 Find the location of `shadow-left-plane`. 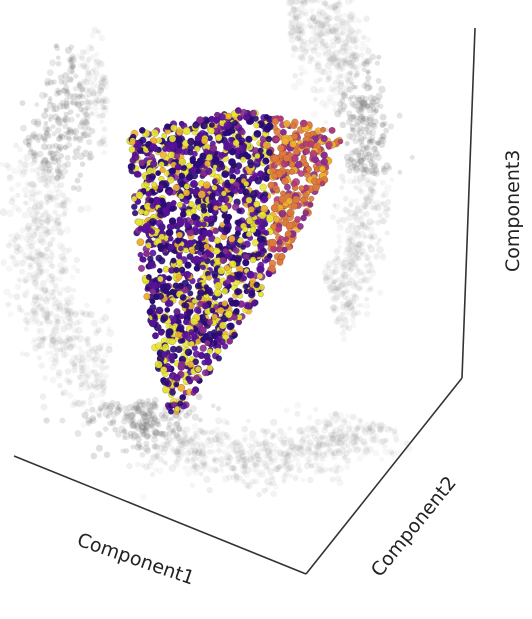

shadow-left-plane is located at coordinates (57, 232).